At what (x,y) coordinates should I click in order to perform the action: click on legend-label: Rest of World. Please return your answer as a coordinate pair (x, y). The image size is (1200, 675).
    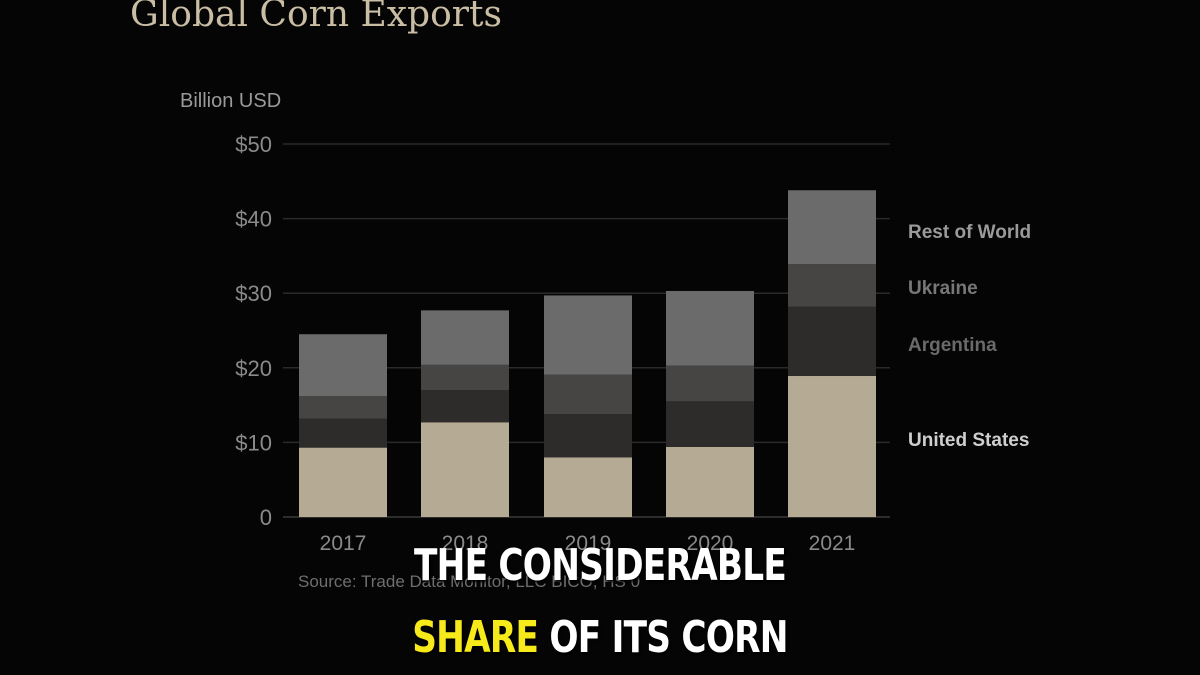
    Looking at the image, I should click on (969, 232).